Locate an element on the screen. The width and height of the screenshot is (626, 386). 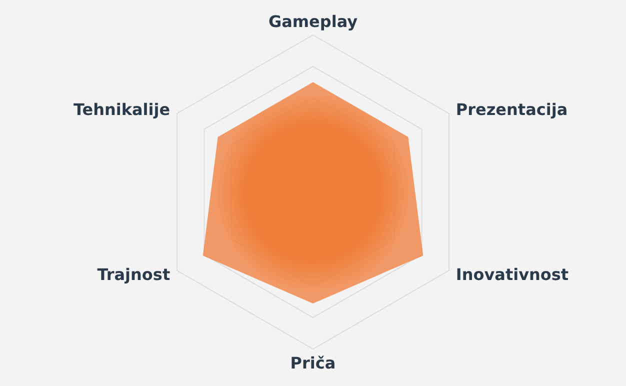
spoke-label: Inovativnost is located at coordinates (512, 274).